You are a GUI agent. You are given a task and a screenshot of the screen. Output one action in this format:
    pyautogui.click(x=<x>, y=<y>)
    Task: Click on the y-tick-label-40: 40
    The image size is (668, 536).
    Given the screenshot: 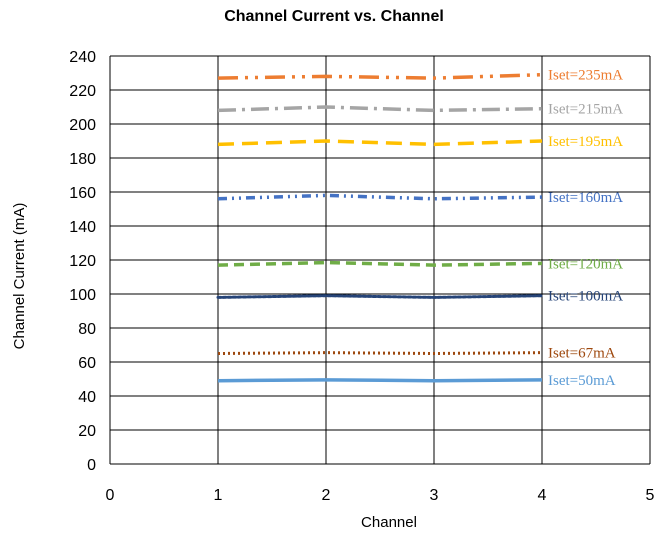 What is the action you would take?
    pyautogui.click(x=87, y=397)
    